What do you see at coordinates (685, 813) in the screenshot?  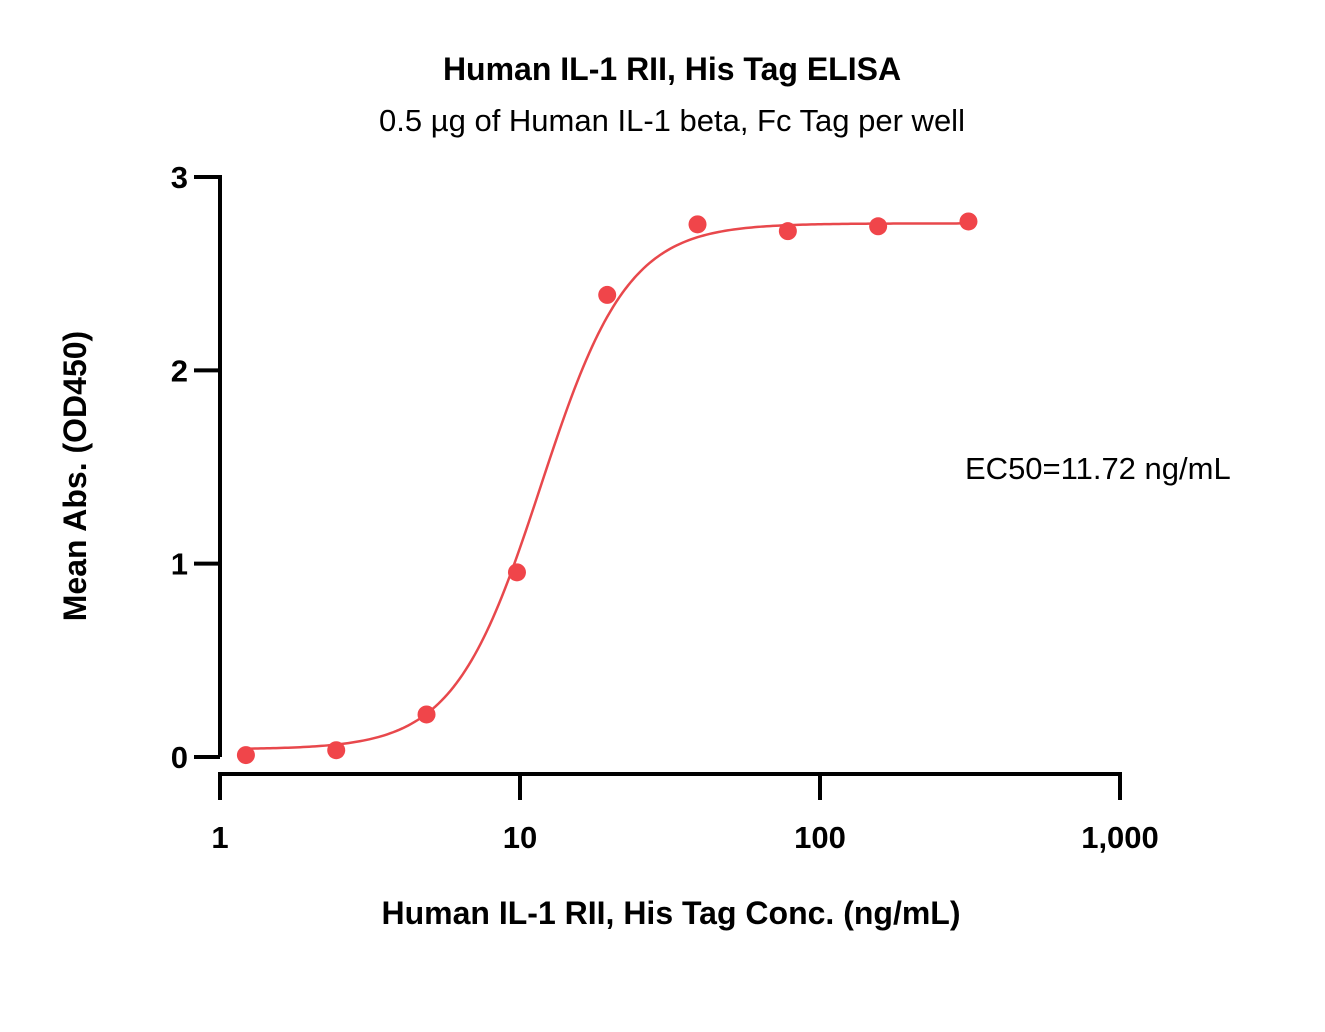 I see `x-axis: 1 10 100 1,000` at bounding box center [685, 813].